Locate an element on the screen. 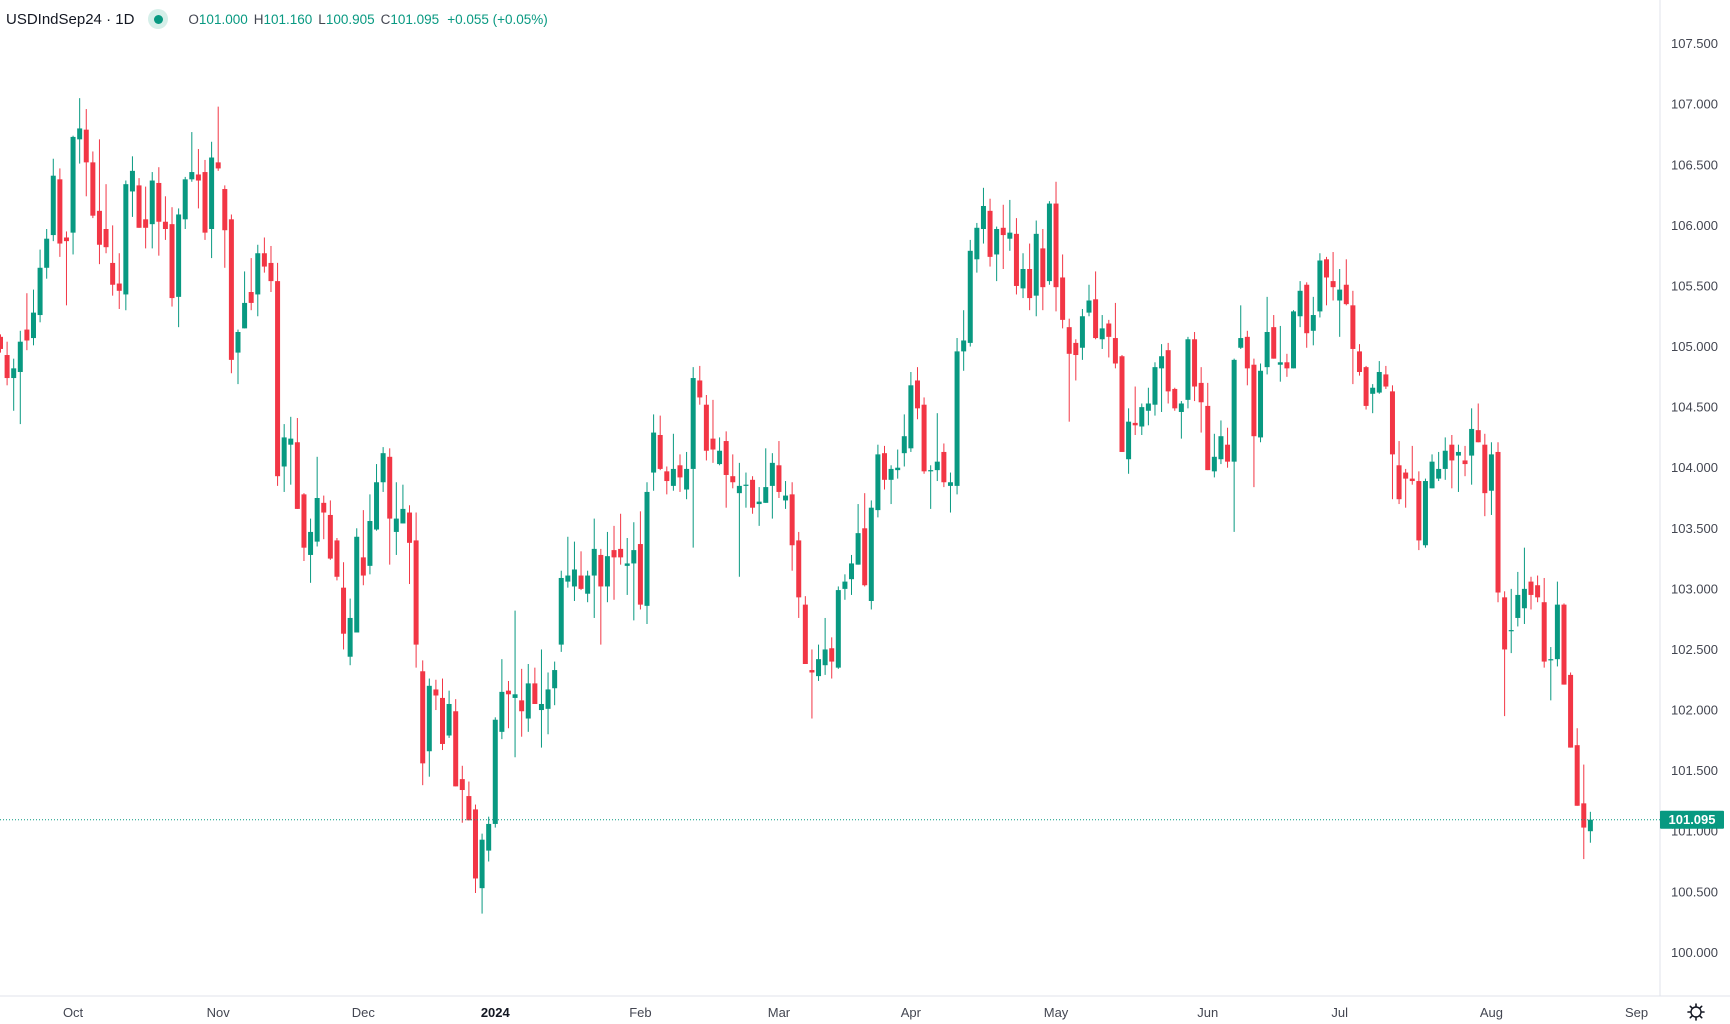 This screenshot has height=1024, width=1730. low-label: L is located at coordinates (322, 19).